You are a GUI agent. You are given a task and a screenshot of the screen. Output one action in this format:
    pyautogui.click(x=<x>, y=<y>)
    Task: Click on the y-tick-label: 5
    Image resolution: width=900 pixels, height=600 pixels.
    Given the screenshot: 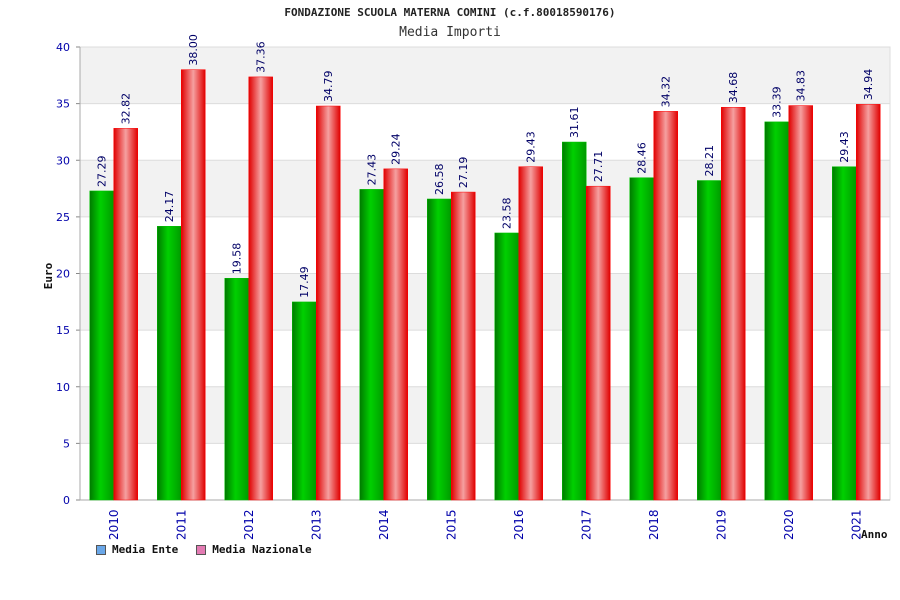 What is the action you would take?
    pyautogui.click(x=66, y=443)
    